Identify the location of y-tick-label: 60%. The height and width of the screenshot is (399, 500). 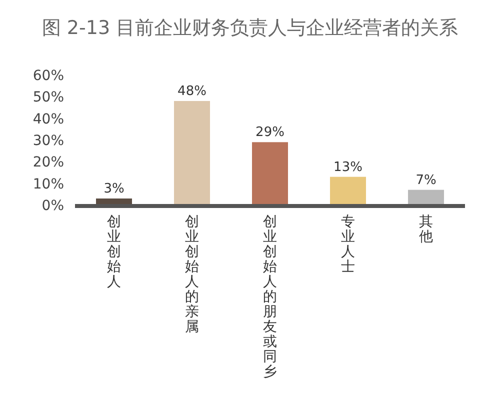
(48, 76).